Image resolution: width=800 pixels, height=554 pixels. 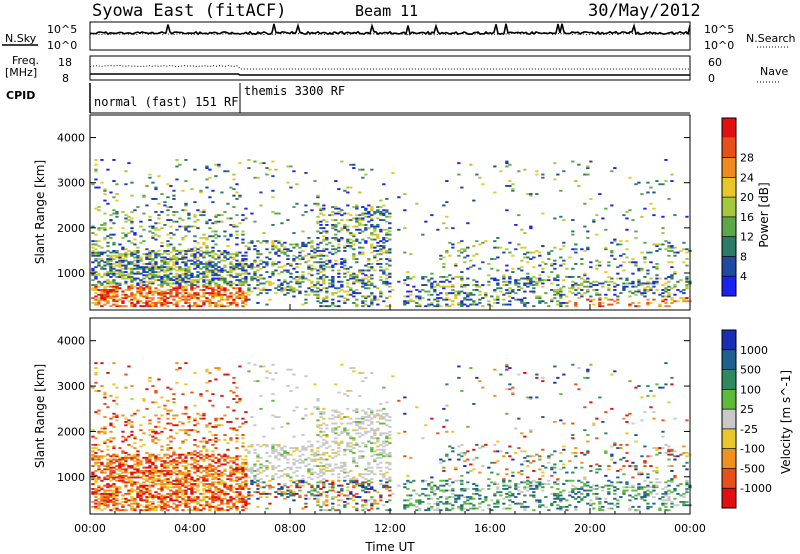 I want to click on nave-tick-high: 60, so click(x=715, y=62).